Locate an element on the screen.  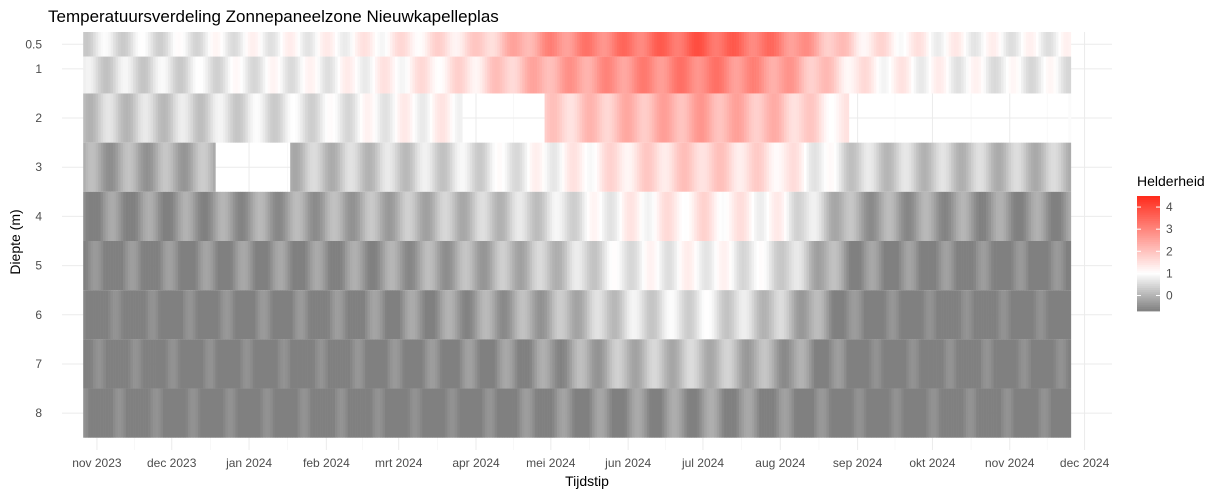
x-tick-label: dec 2023 is located at coordinates (172, 463).